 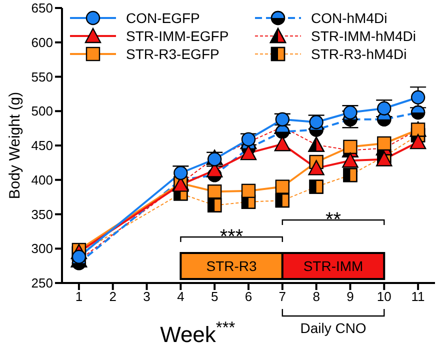 I want to click on y-axis-title: Body Weight (g), so click(x=15, y=146).